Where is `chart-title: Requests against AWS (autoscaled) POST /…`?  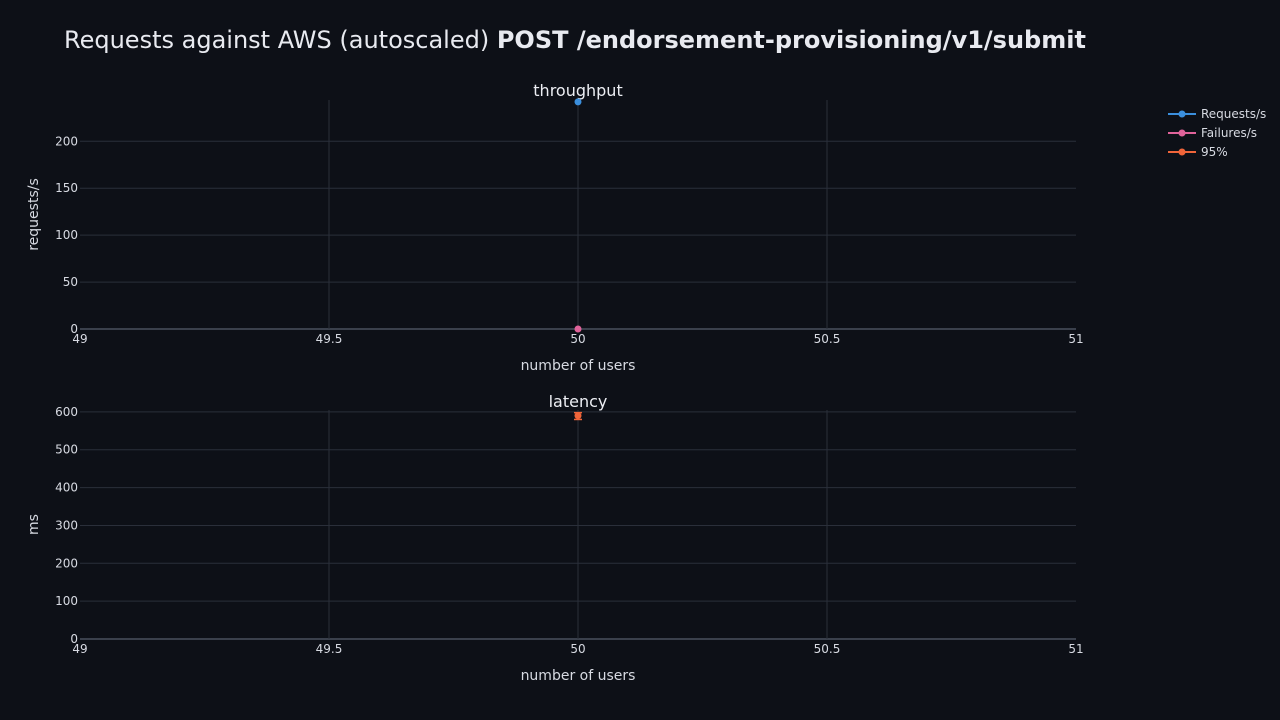 chart-title: Requests against AWS (autoscaled) POST /… is located at coordinates (575, 40).